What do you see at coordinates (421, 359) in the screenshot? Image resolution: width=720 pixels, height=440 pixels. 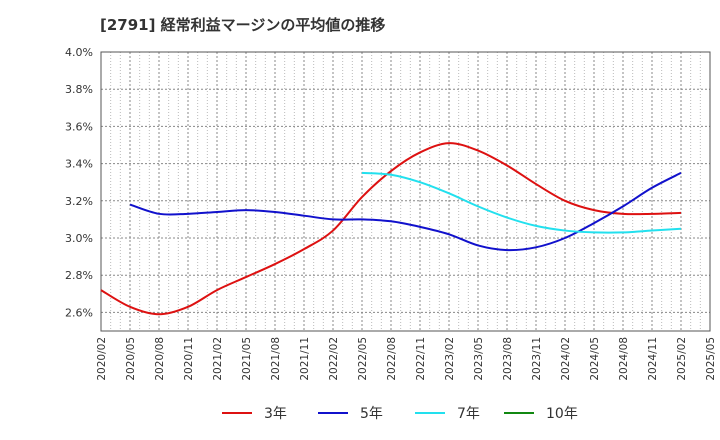 I see `x-tick-label: 2022/11` at bounding box center [421, 359].